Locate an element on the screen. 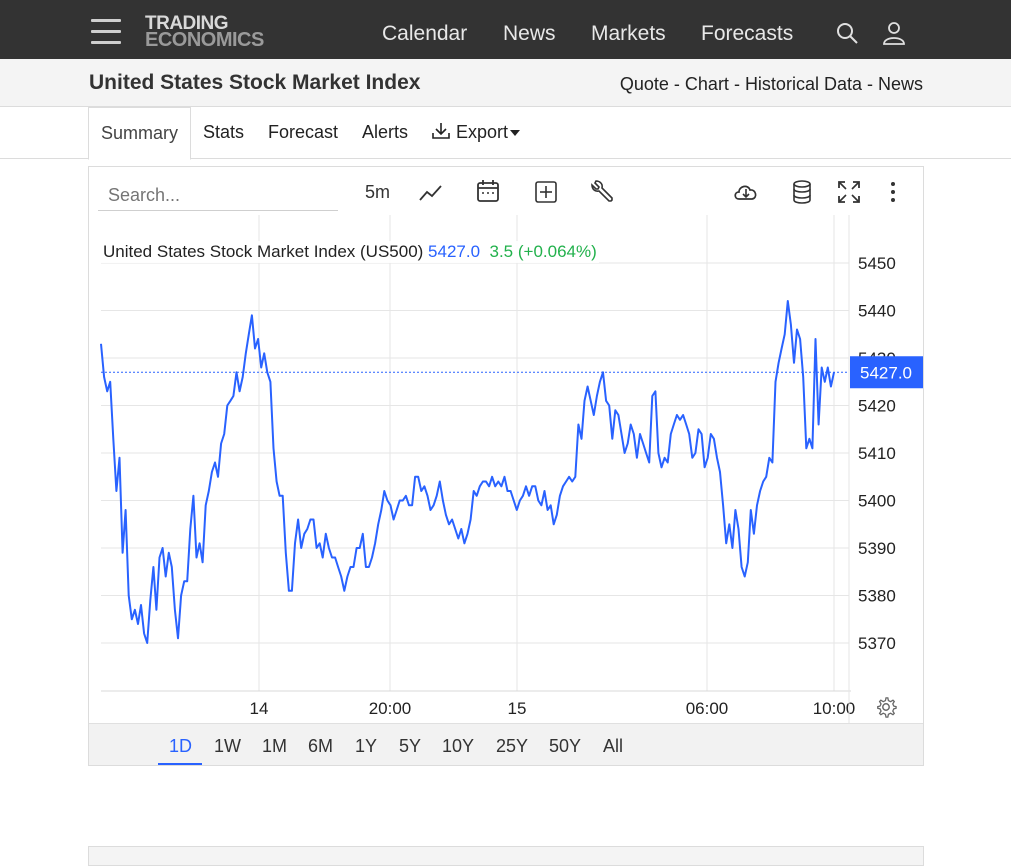  range-5y: 5Y is located at coordinates (410, 746).